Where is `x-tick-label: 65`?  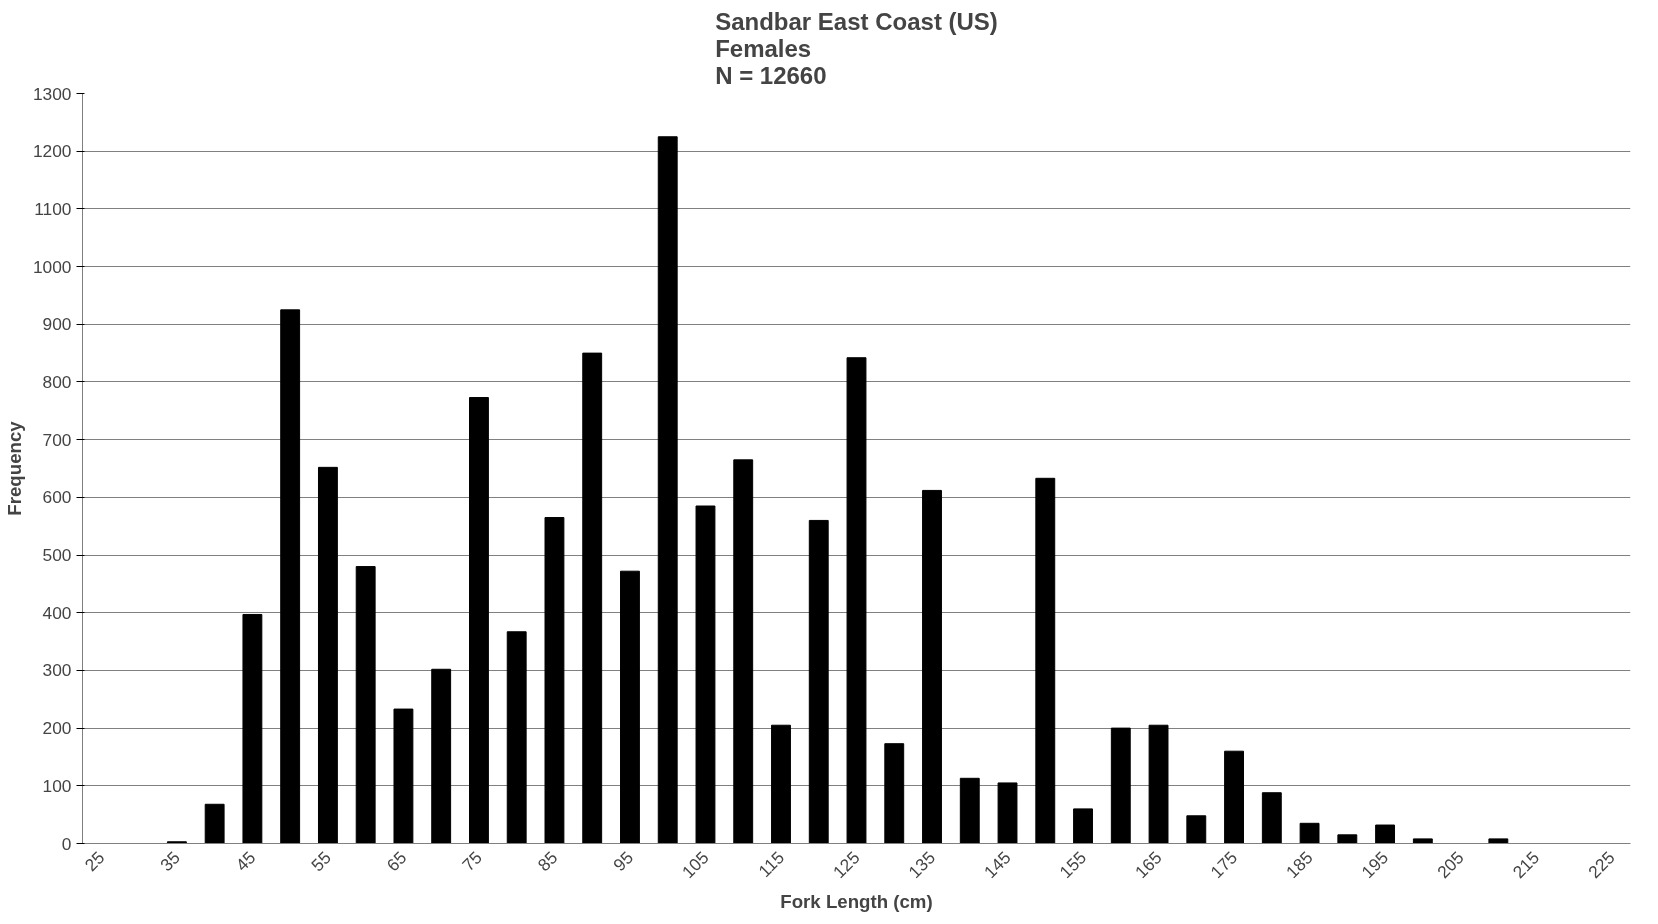 x-tick-label: 65 is located at coordinates (396, 861).